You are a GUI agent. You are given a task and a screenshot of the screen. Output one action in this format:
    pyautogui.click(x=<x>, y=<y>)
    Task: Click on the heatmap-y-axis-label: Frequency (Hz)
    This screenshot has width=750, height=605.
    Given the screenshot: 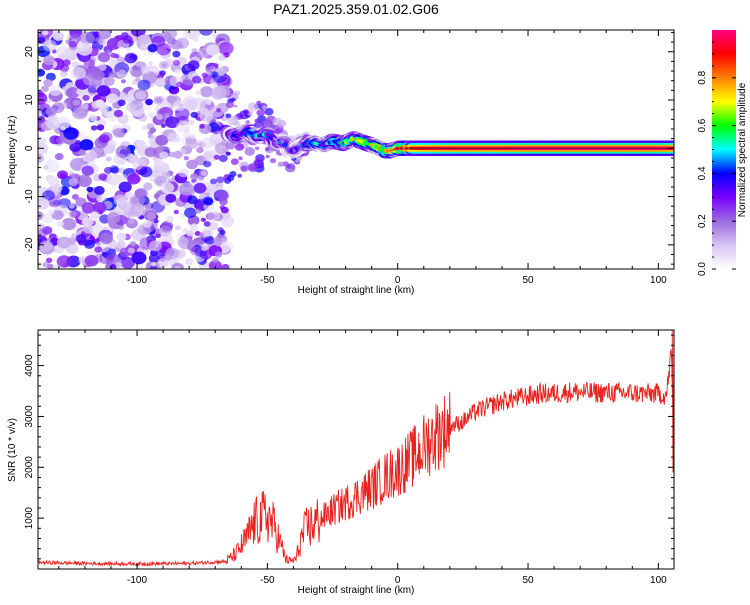 What is the action you would take?
    pyautogui.click(x=12, y=150)
    